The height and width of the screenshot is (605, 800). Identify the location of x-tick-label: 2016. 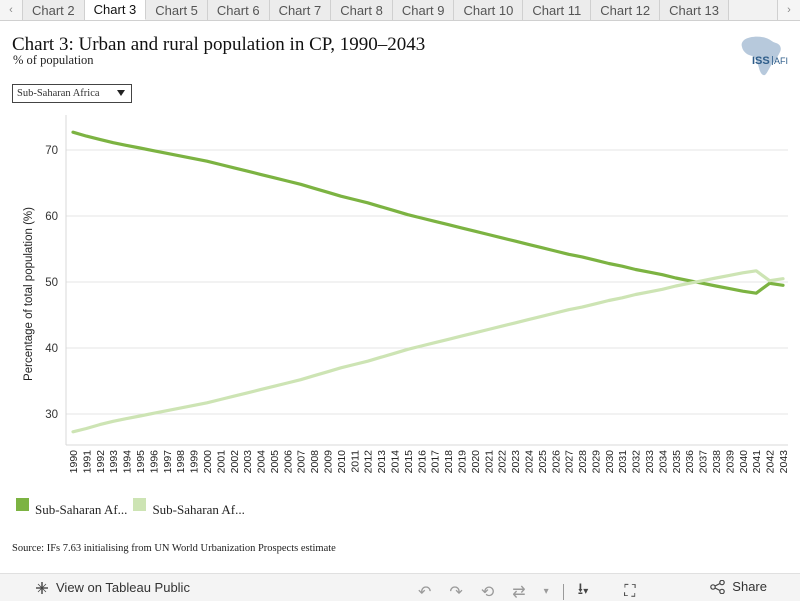
(422, 462).